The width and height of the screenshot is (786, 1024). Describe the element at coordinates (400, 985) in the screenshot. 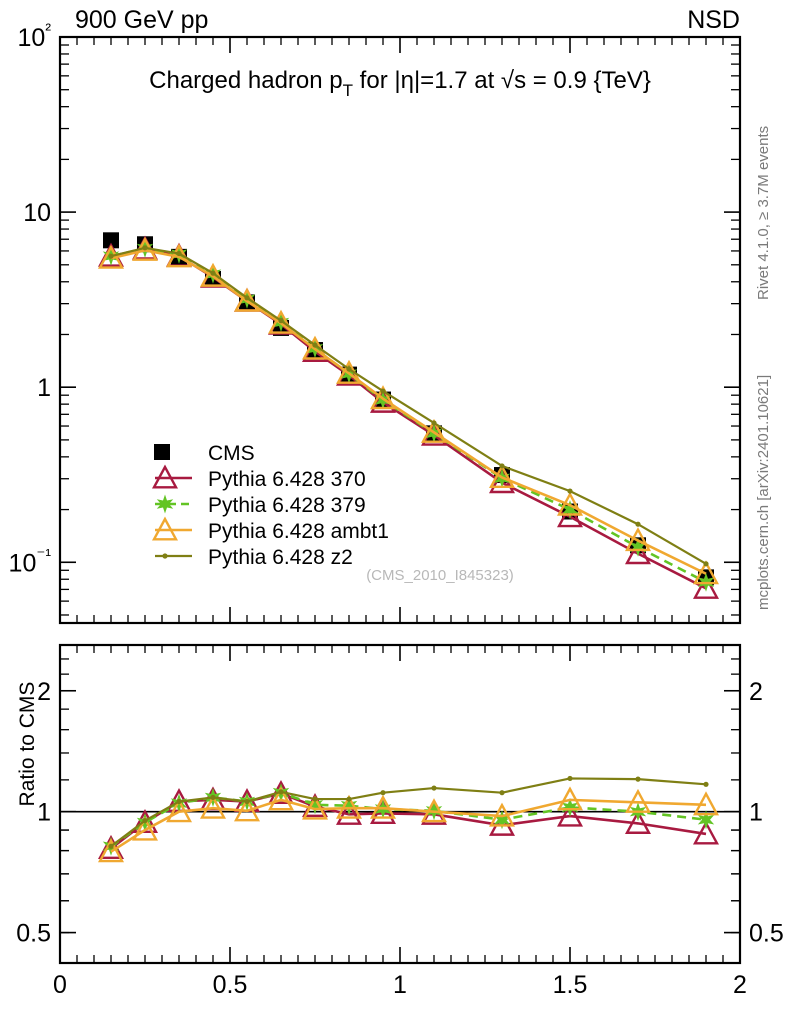

I see `ratio-x-tick-label: 1` at that location.